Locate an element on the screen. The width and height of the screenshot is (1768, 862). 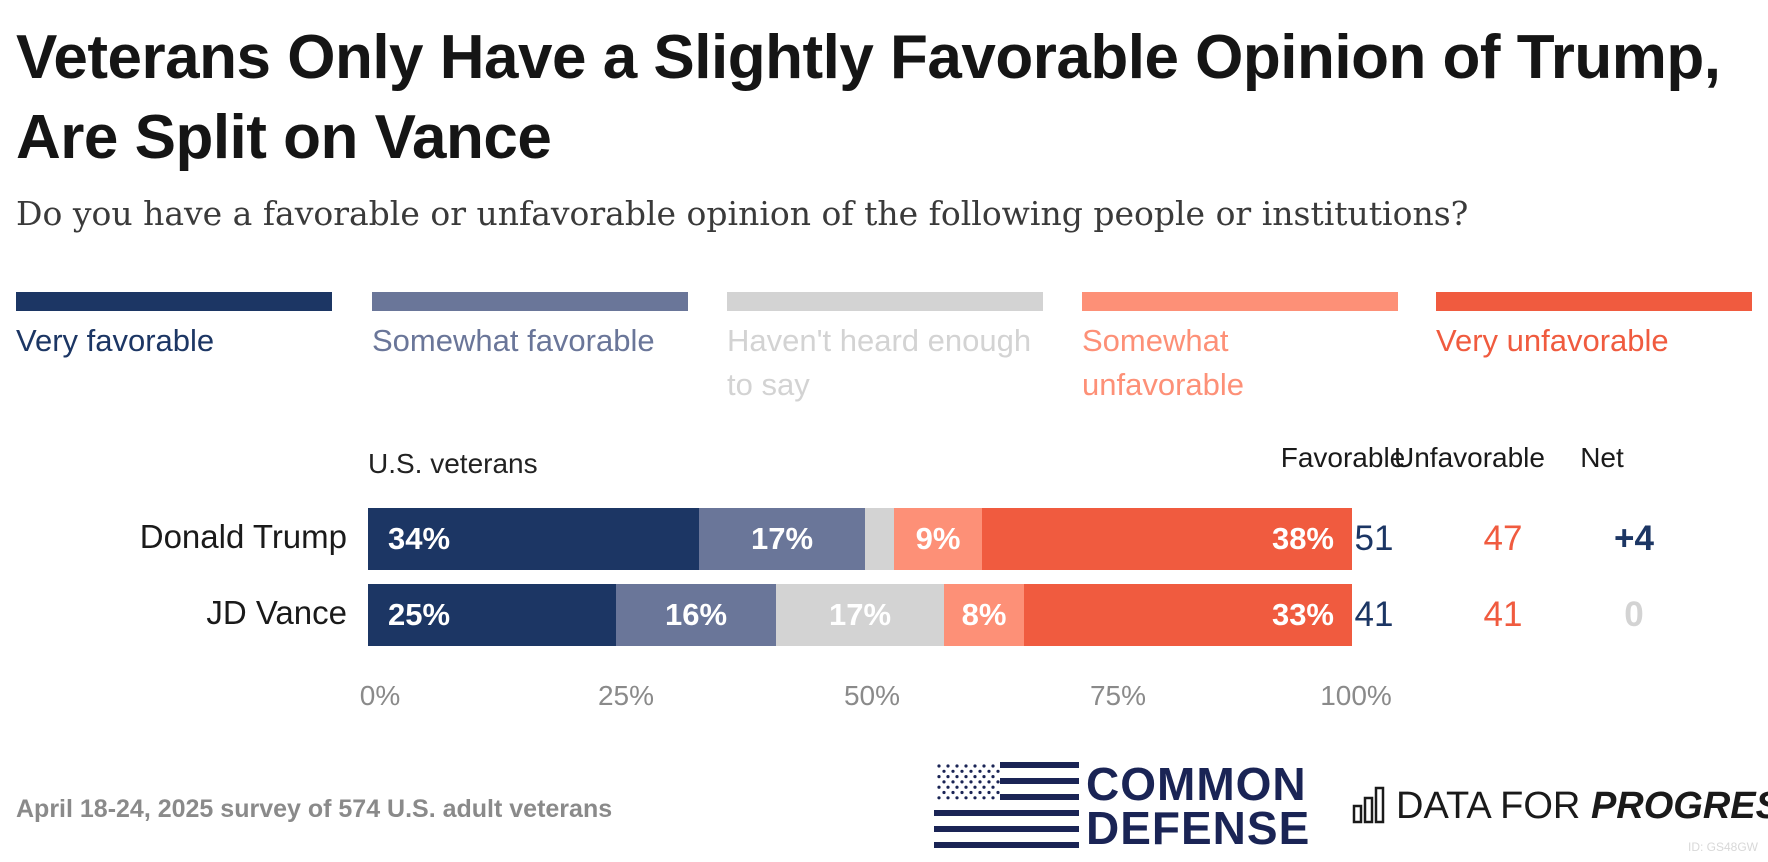
row-label: Donald Trump is located at coordinates (243, 536).